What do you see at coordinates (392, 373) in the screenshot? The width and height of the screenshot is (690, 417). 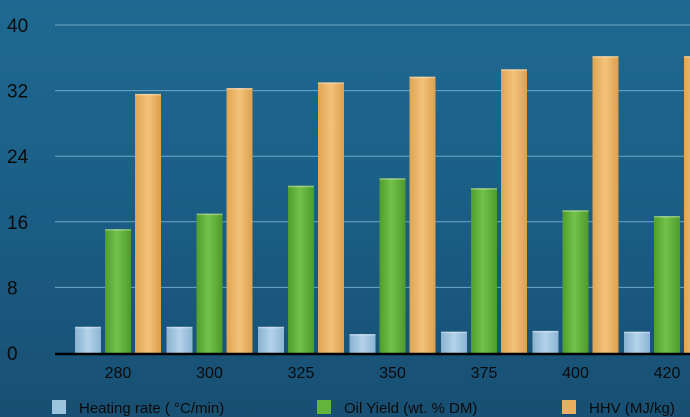 I see `x-tick-label: 350` at bounding box center [392, 373].